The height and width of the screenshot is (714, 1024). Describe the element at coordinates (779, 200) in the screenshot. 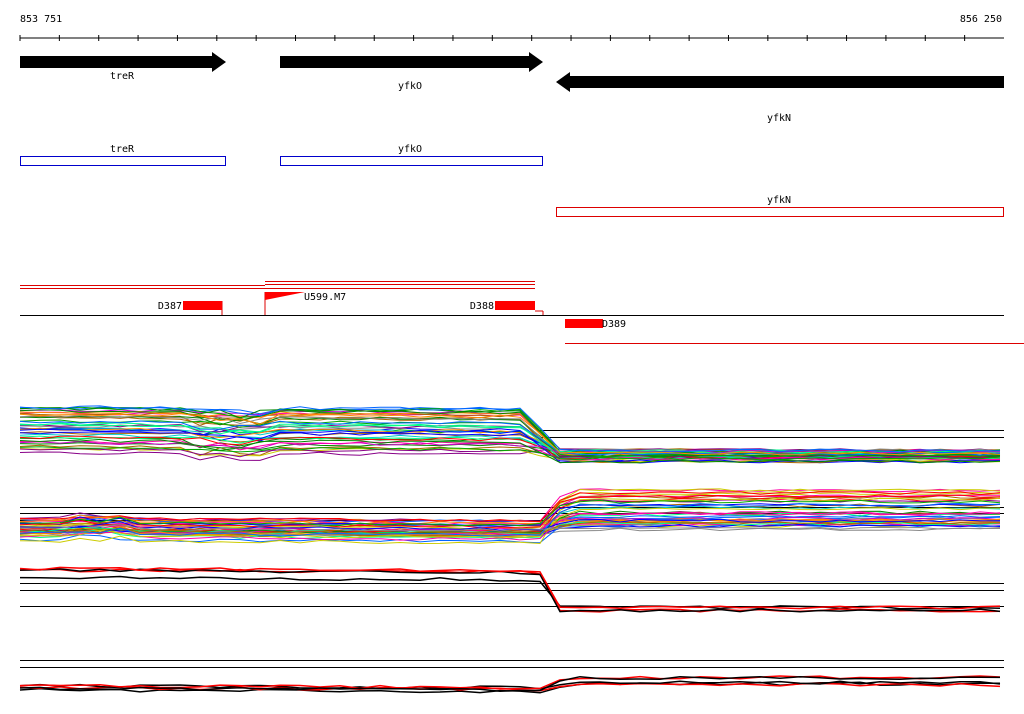

I see `annotation-label: yfkN` at that location.